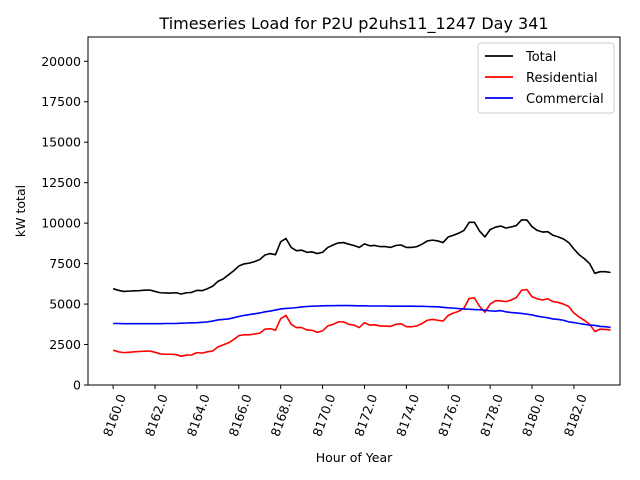 This screenshot has height=480, width=640. Describe the element at coordinates (449, 415) in the screenshot. I see `x-tick-label: 8176.0` at that location.